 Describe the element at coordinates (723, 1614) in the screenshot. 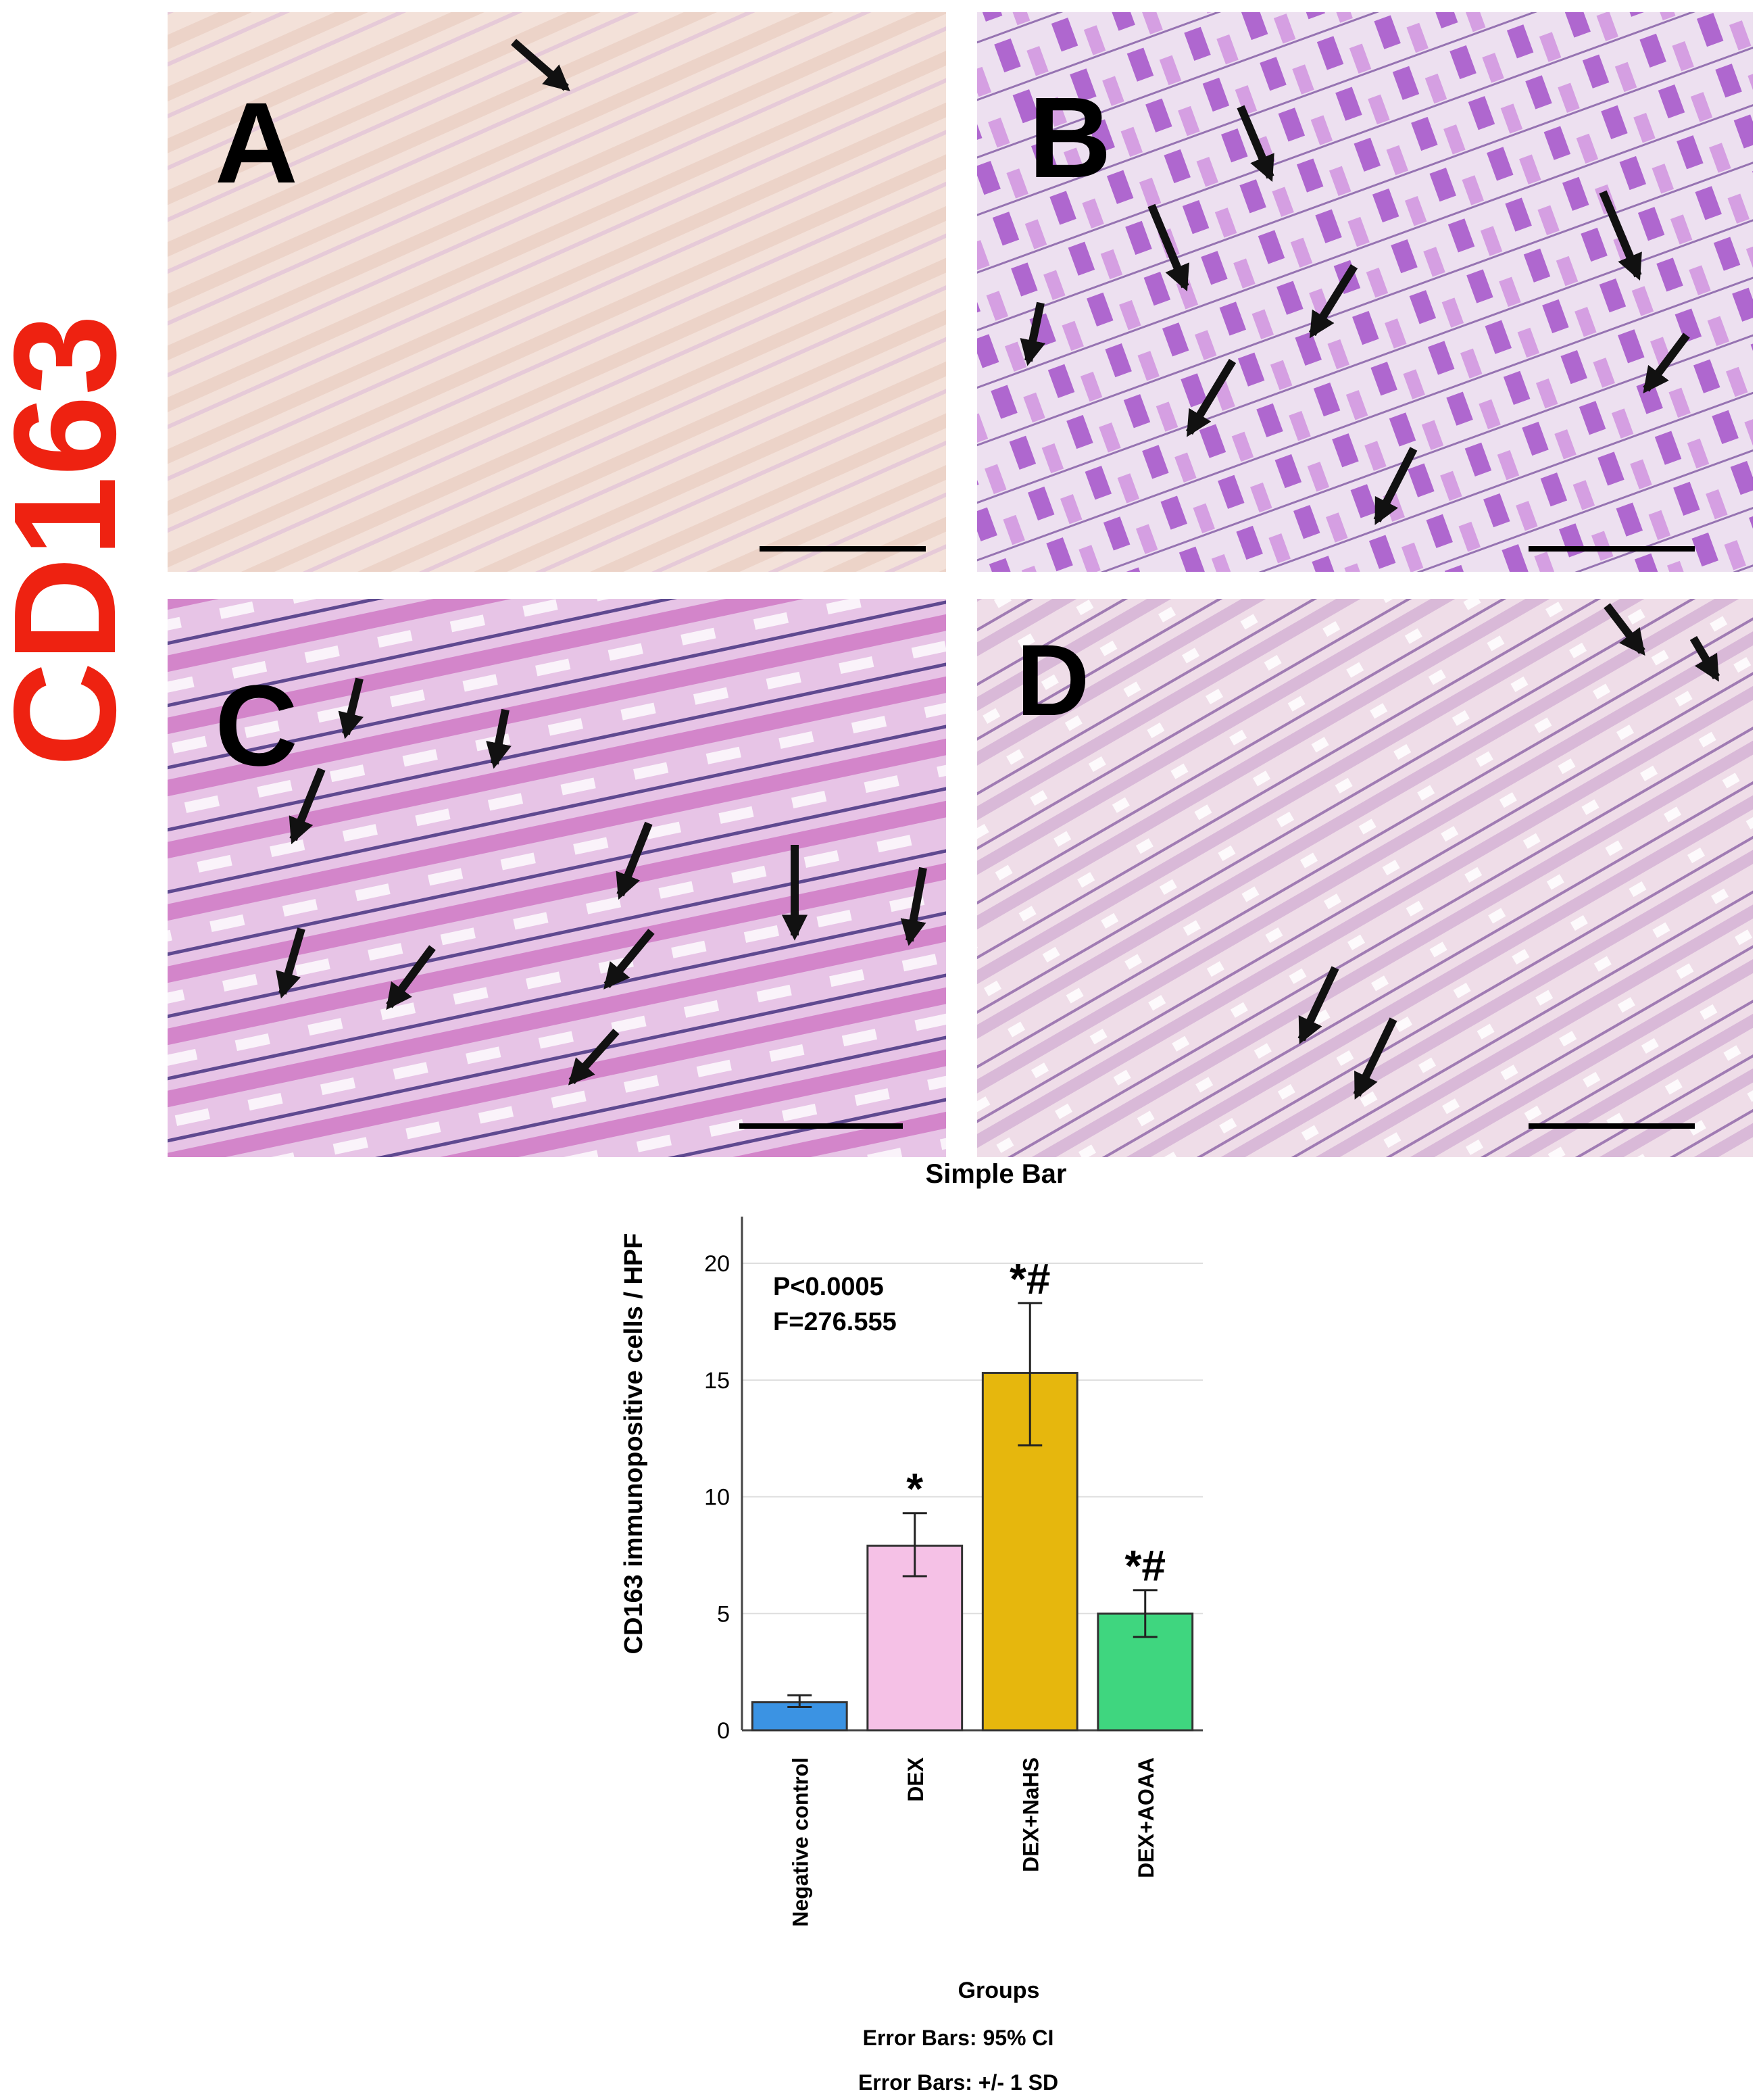

I see `y-tick-label: 5` at that location.